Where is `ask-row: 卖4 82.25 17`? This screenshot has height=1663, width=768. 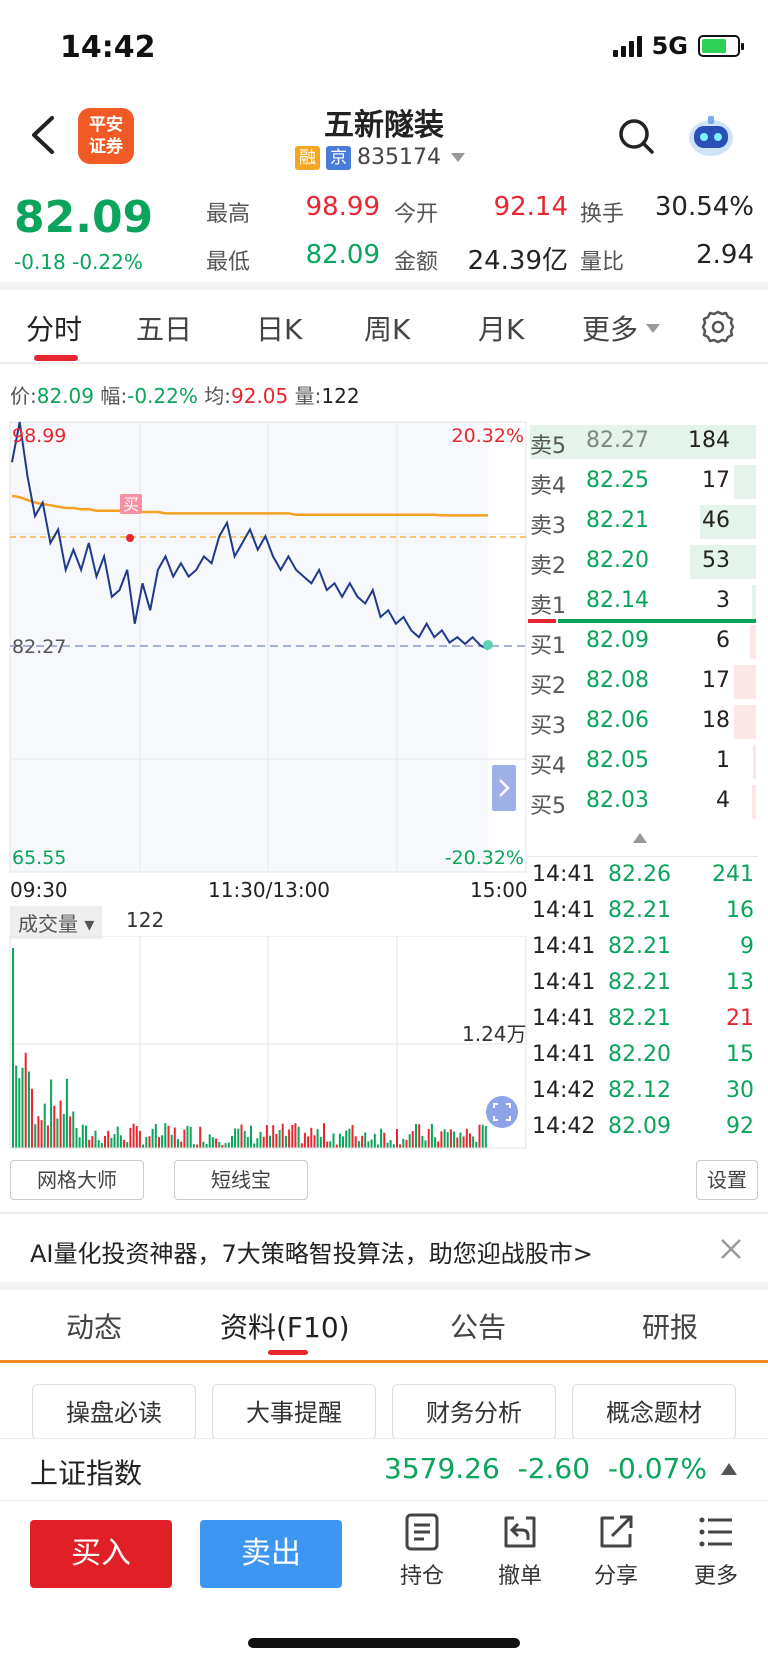 ask-row: 卖4 82.25 17 is located at coordinates (643, 482).